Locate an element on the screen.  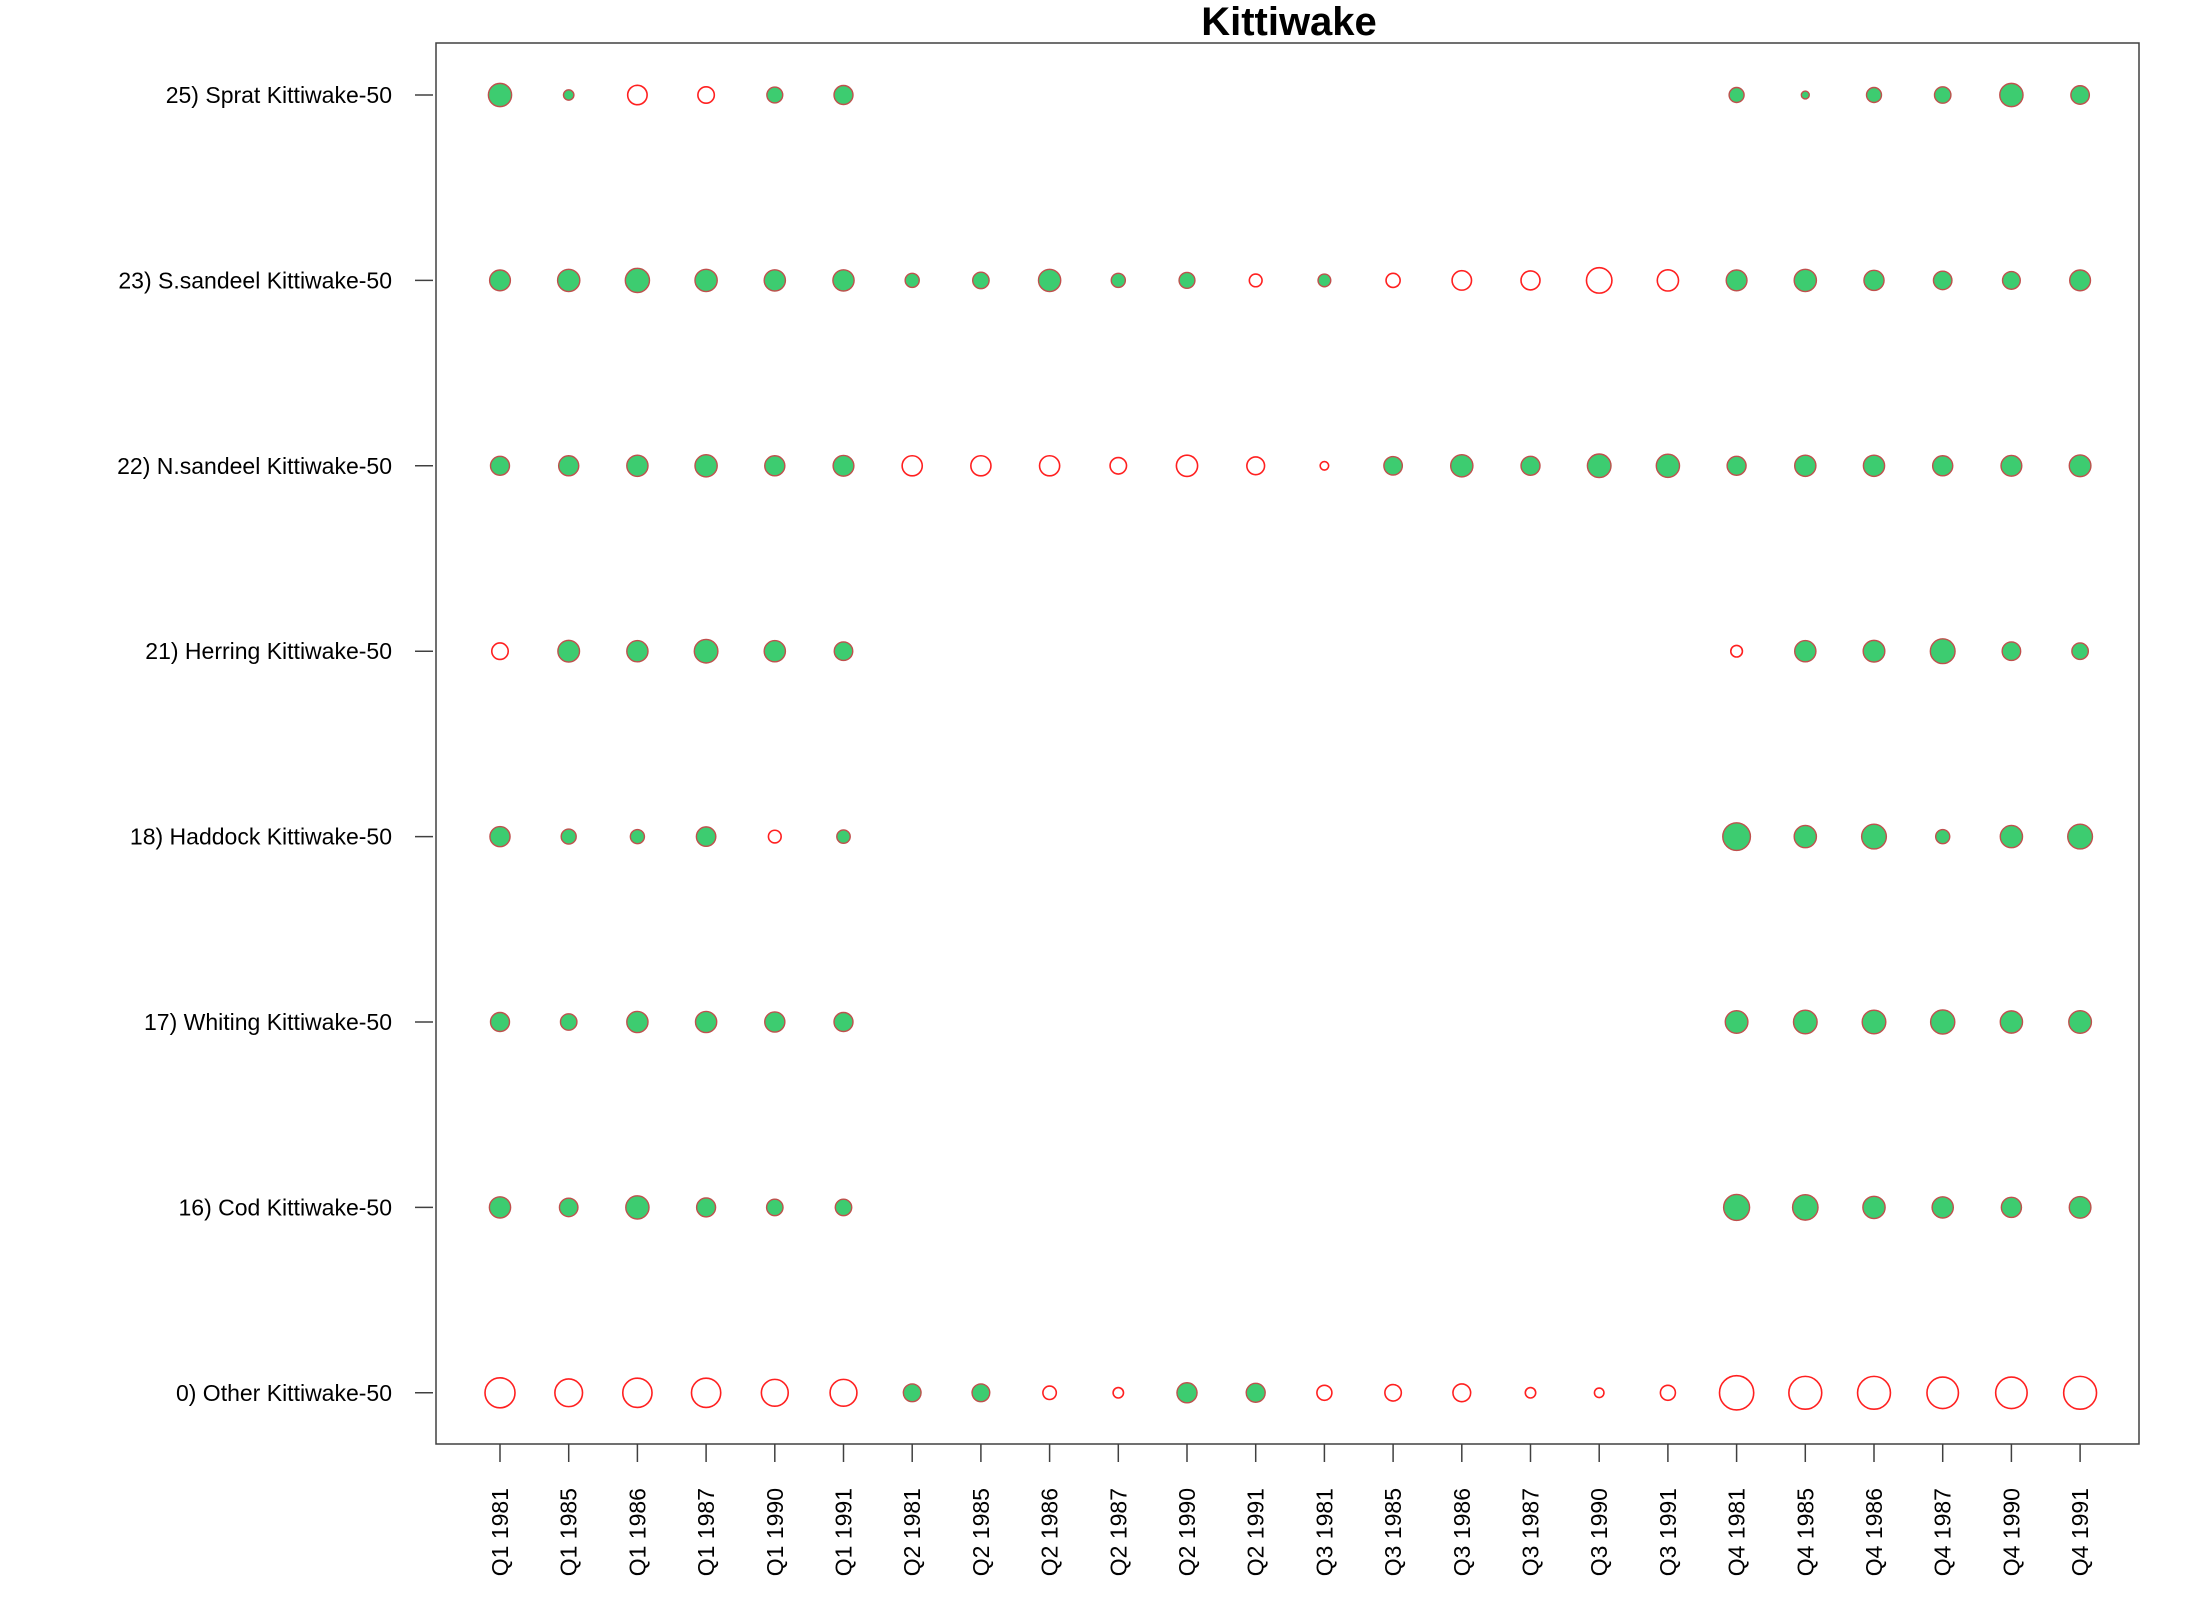
x-tick-label: Q3 1981 is located at coordinates (1324, 1532).